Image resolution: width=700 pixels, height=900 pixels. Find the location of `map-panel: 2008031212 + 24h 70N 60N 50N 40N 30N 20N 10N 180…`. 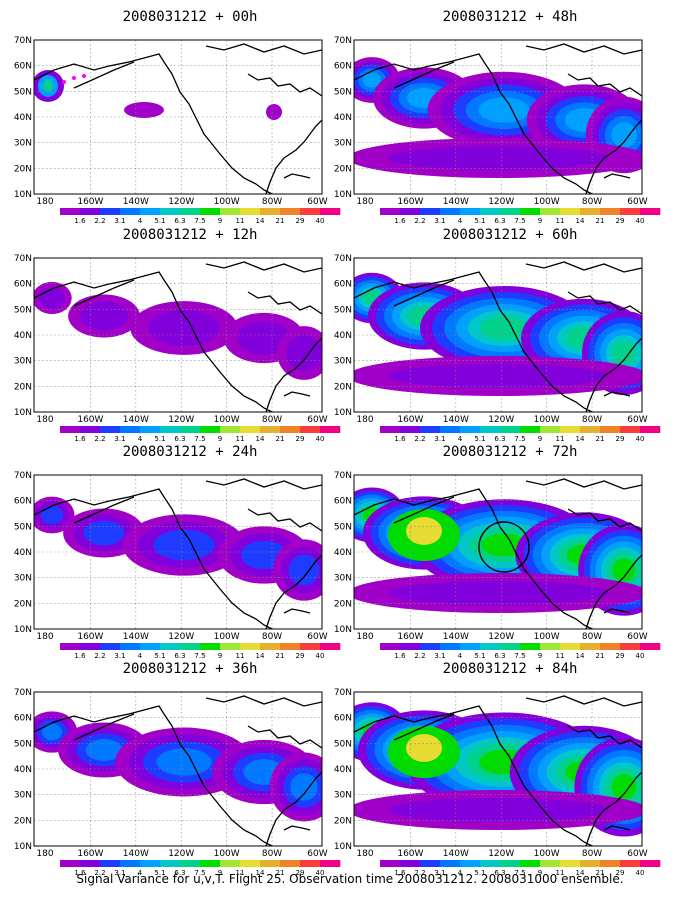

map-panel: 2008031212 + 24h 70N 60N 50N 40N 30N 20N 10N 180… is located at coordinates (184, 552).